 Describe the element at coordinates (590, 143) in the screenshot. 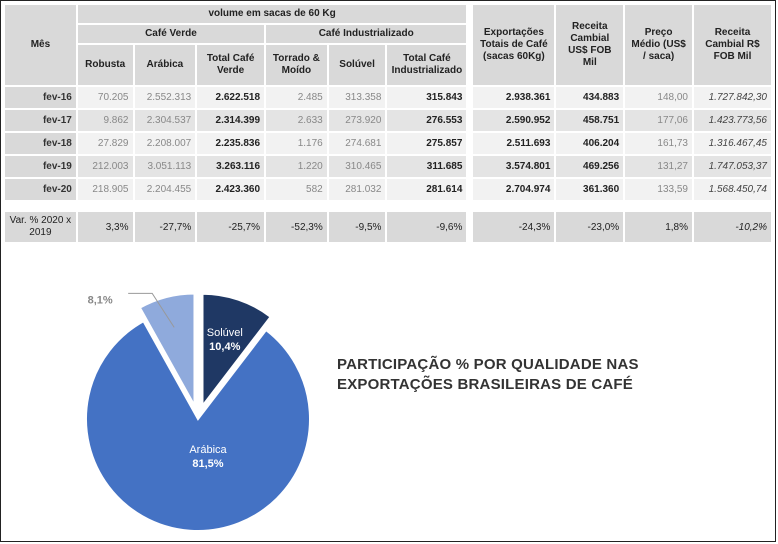

I see `cell-receita-usd: 406.204` at that location.